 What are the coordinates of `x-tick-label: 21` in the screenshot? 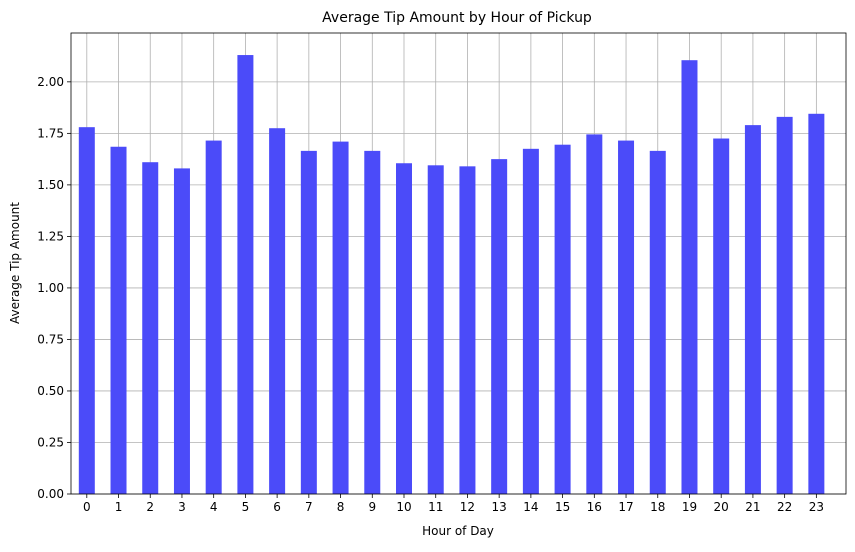 It's located at (752, 507).